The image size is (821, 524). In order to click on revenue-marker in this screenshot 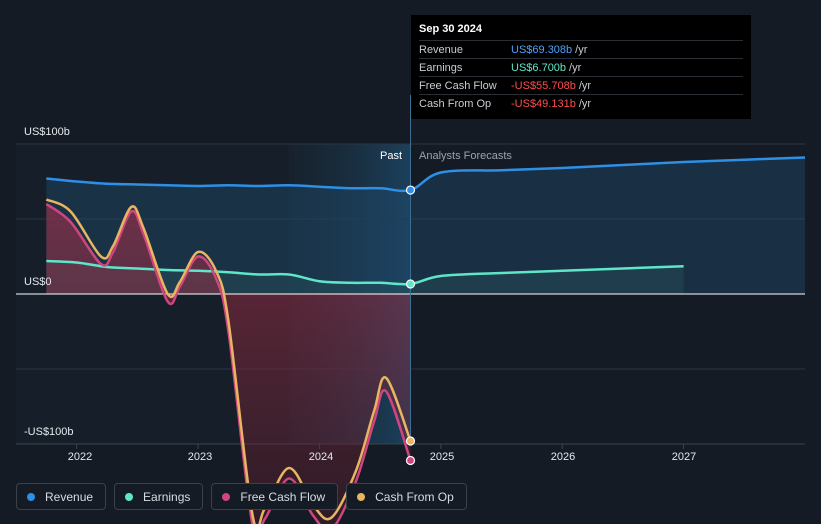, I will do `click(410, 190)`.